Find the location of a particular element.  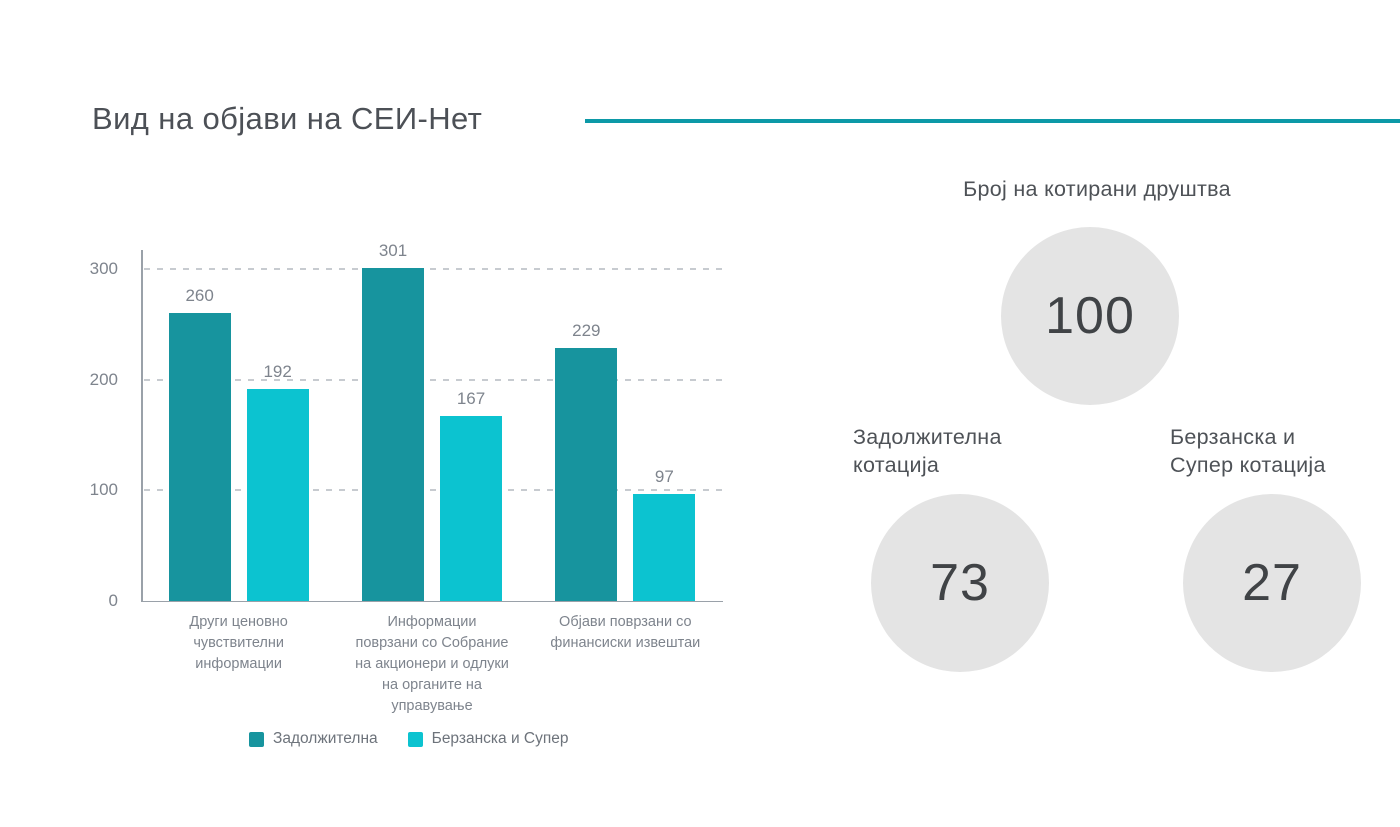

bar-value-series1-group1: 260 is located at coordinates (199, 296).